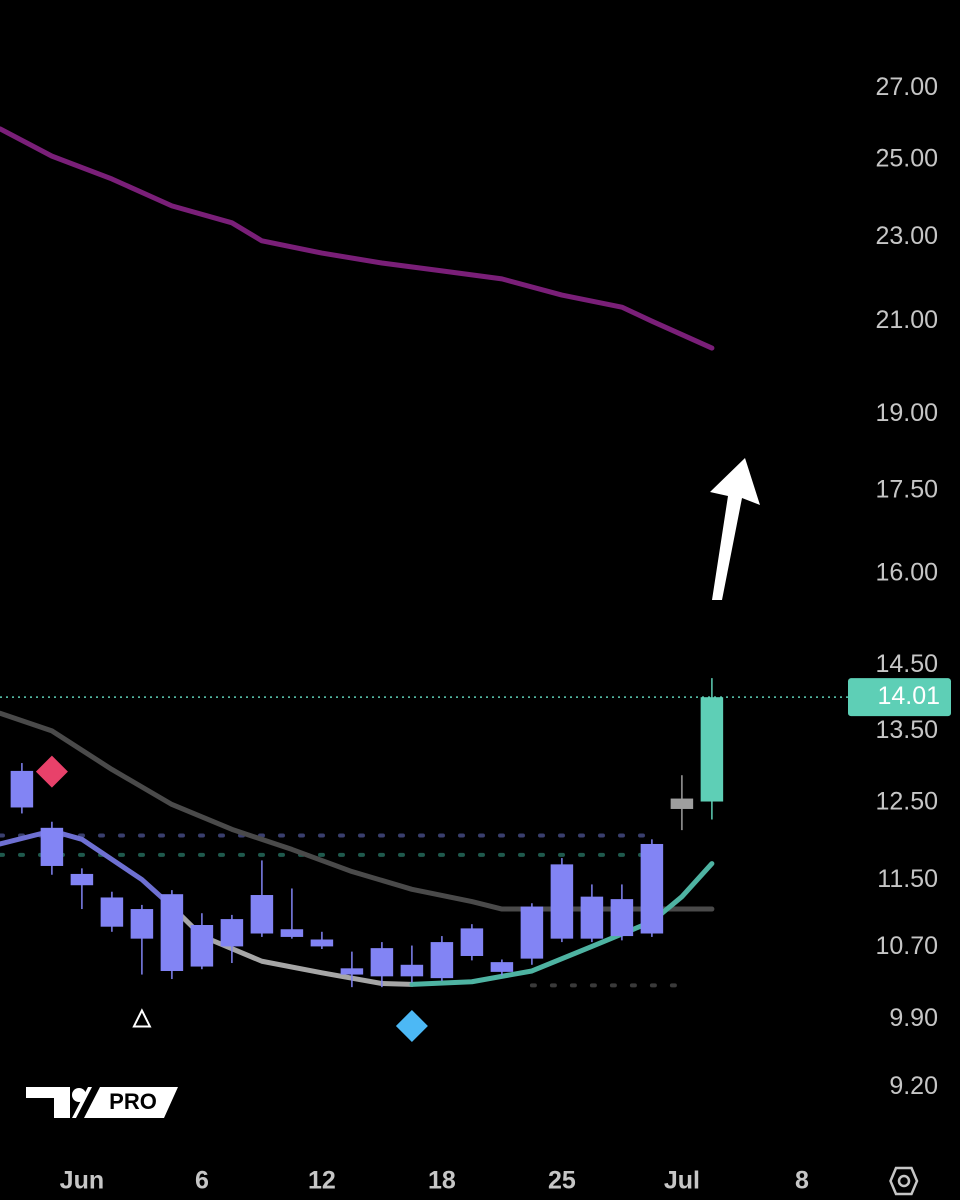 This screenshot has height=1200, width=960. Describe the element at coordinates (735, 529) in the screenshot. I see `arrow-annotation` at that location.